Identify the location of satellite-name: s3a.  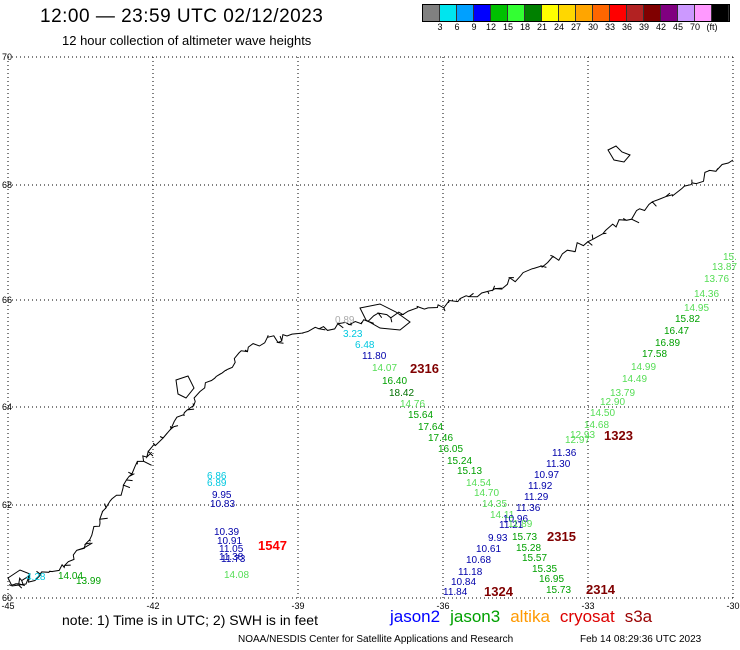
(638, 616).